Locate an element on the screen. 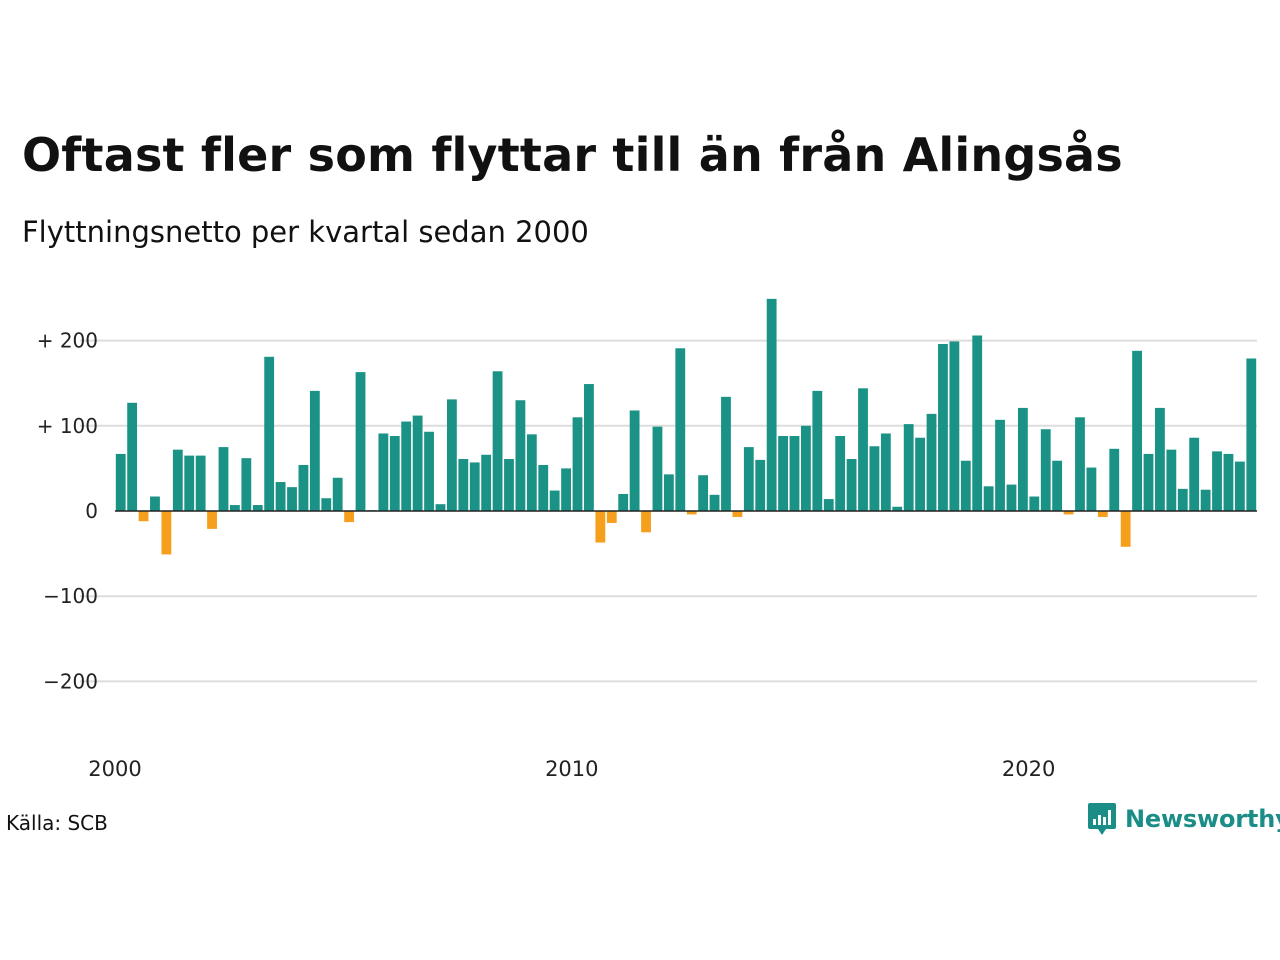 The image size is (1280, 960). y-axis-labels: + 200 + 100 0 −100 −200 is located at coordinates (67, 511).